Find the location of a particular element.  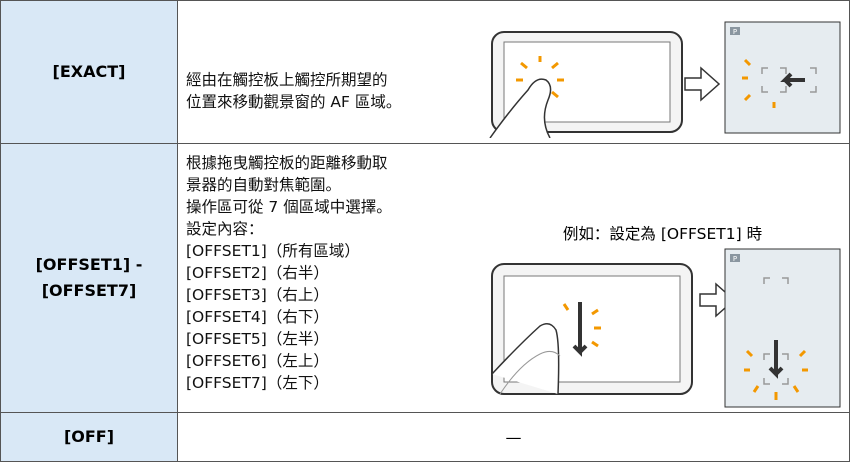

row-label: [OFFSET1] - [OFFSET7] is located at coordinates (89, 278).